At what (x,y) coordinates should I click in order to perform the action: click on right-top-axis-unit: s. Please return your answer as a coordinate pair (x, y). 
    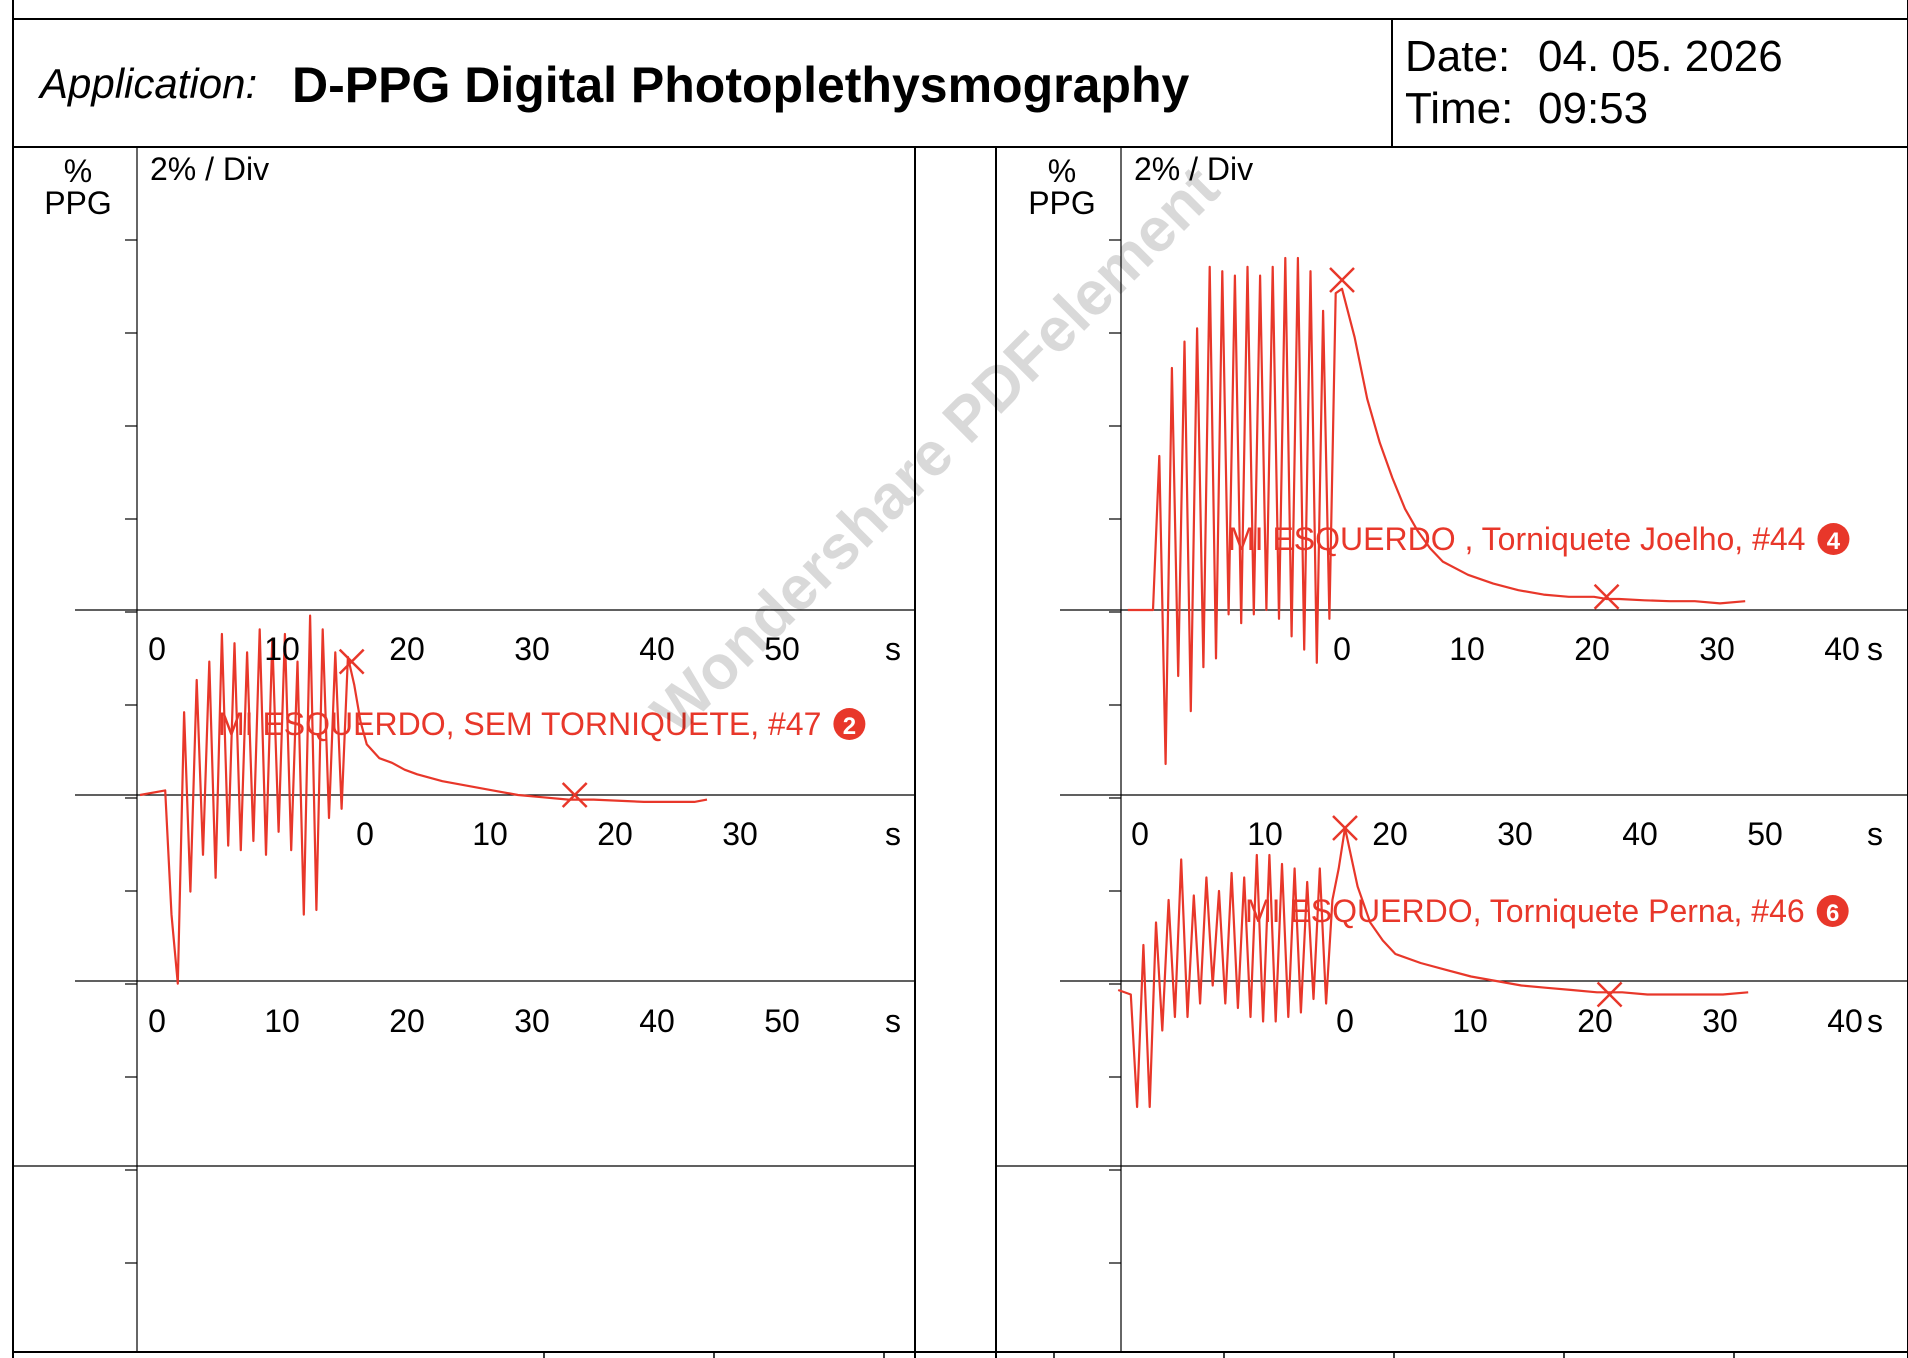
    Looking at the image, I should click on (1875, 649).